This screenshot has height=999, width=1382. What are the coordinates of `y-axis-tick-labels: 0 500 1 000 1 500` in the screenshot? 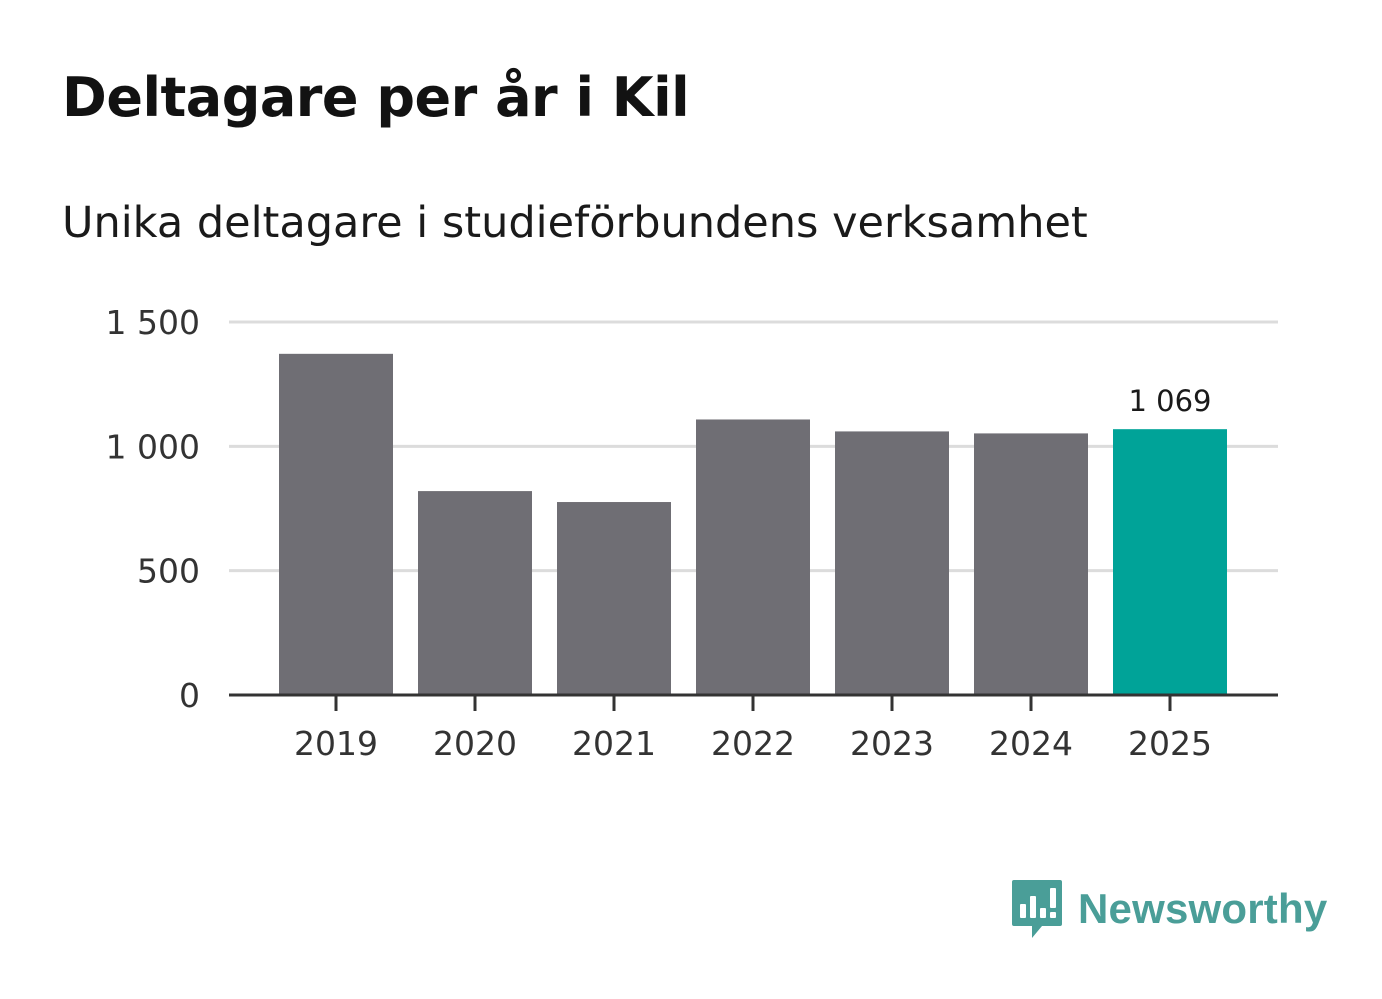 It's located at (153, 509).